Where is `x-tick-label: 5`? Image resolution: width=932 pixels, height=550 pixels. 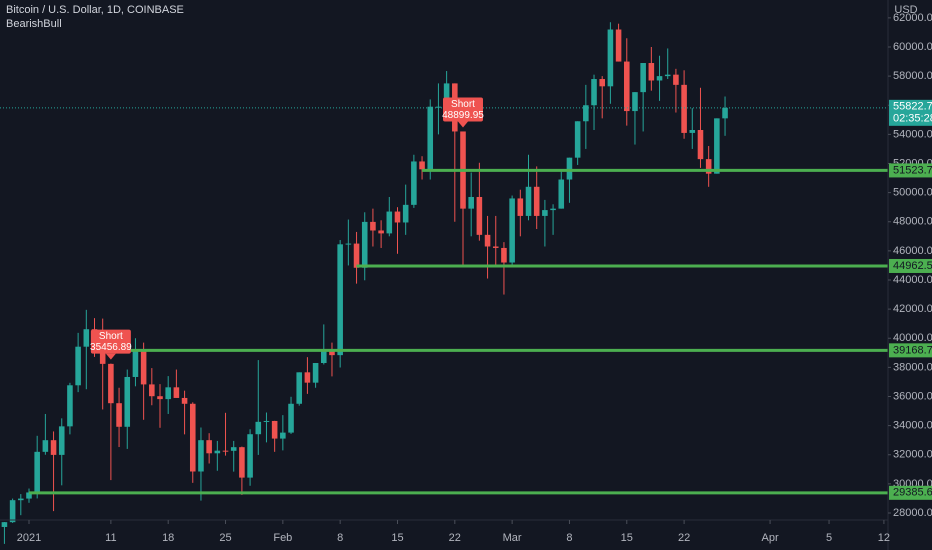
x-tick-label: 5 is located at coordinates (829, 538).